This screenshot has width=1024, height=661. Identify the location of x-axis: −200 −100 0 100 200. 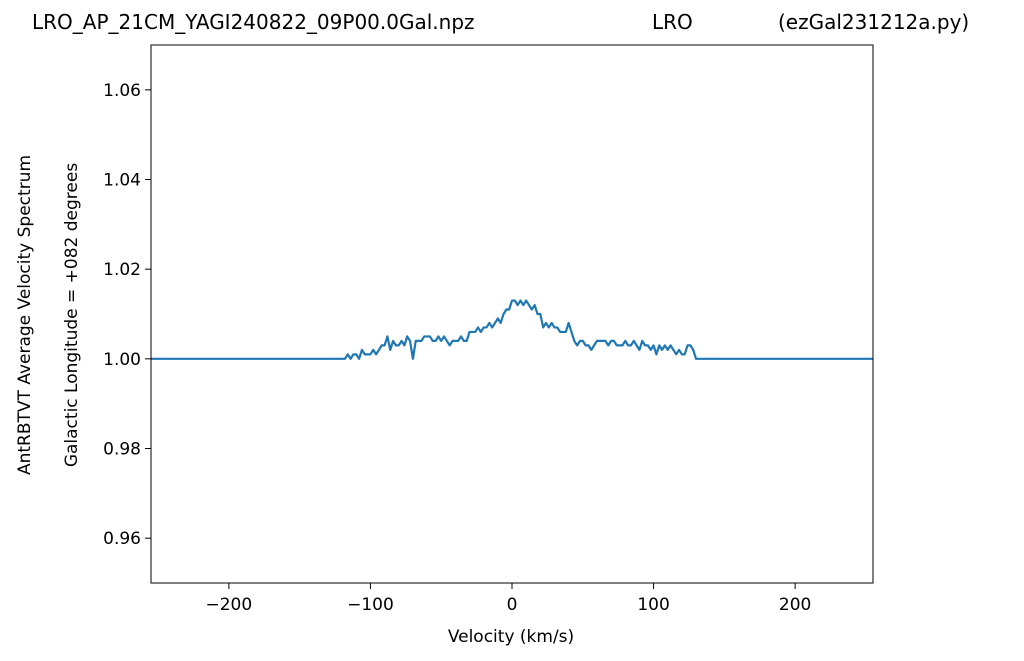
(508, 599).